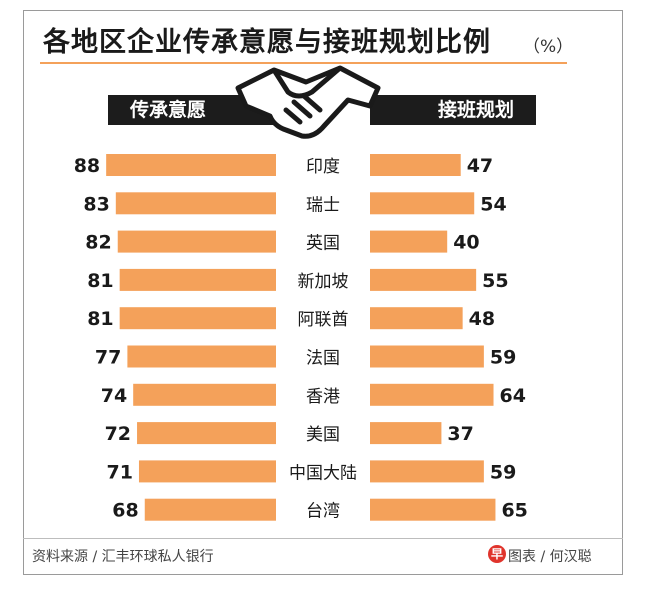 This screenshot has width=652, height=594. I want to click on category-label-3: 新加坡, so click(323, 282).